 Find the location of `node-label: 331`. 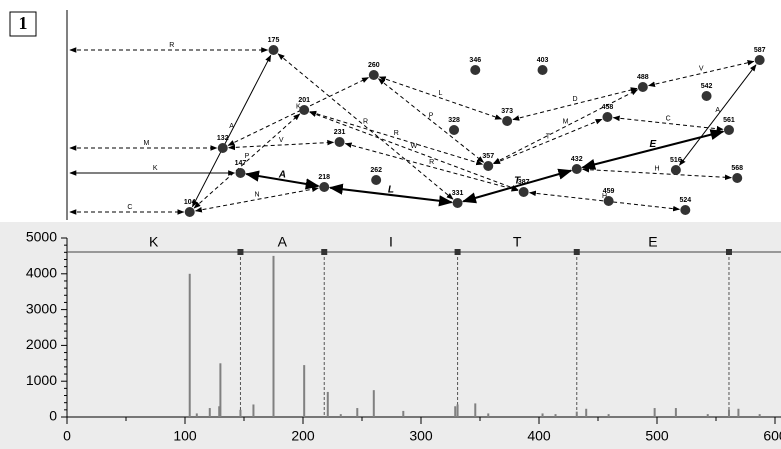

node-label: 331 is located at coordinates (458, 193).